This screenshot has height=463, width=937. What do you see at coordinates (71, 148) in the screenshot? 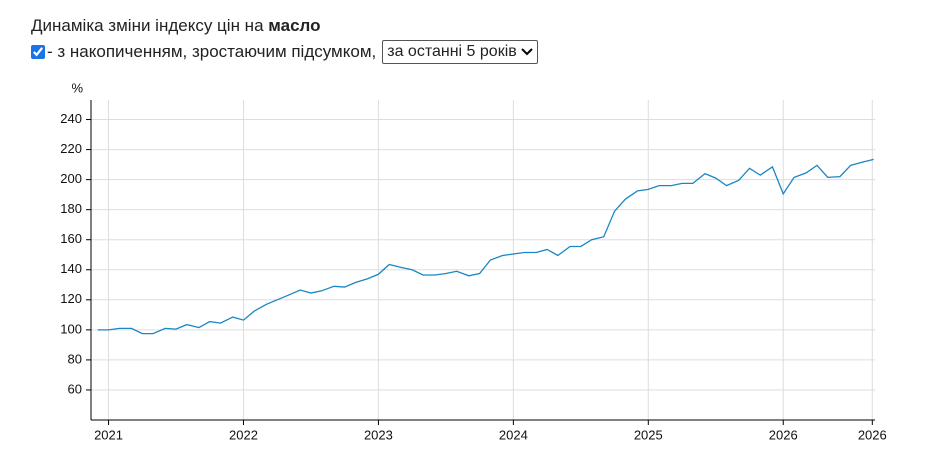
I see `y-tick-label: 220` at bounding box center [71, 148].